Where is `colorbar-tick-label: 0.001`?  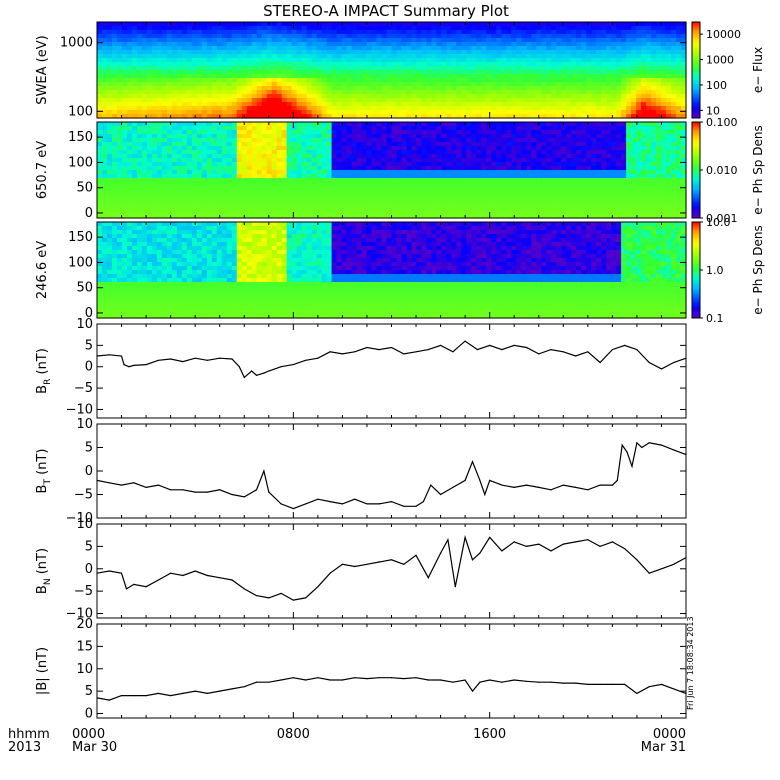 colorbar-tick-label: 0.001 is located at coordinates (722, 218).